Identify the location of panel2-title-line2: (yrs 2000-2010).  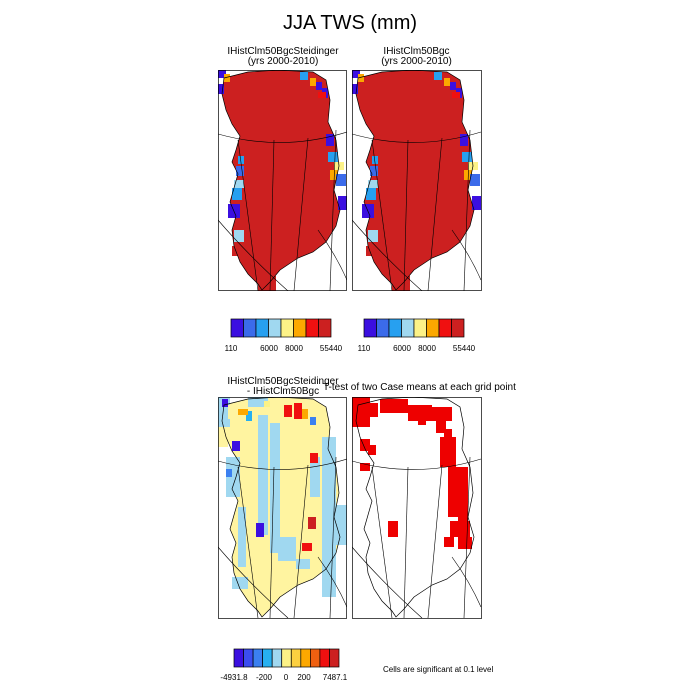
(416, 61).